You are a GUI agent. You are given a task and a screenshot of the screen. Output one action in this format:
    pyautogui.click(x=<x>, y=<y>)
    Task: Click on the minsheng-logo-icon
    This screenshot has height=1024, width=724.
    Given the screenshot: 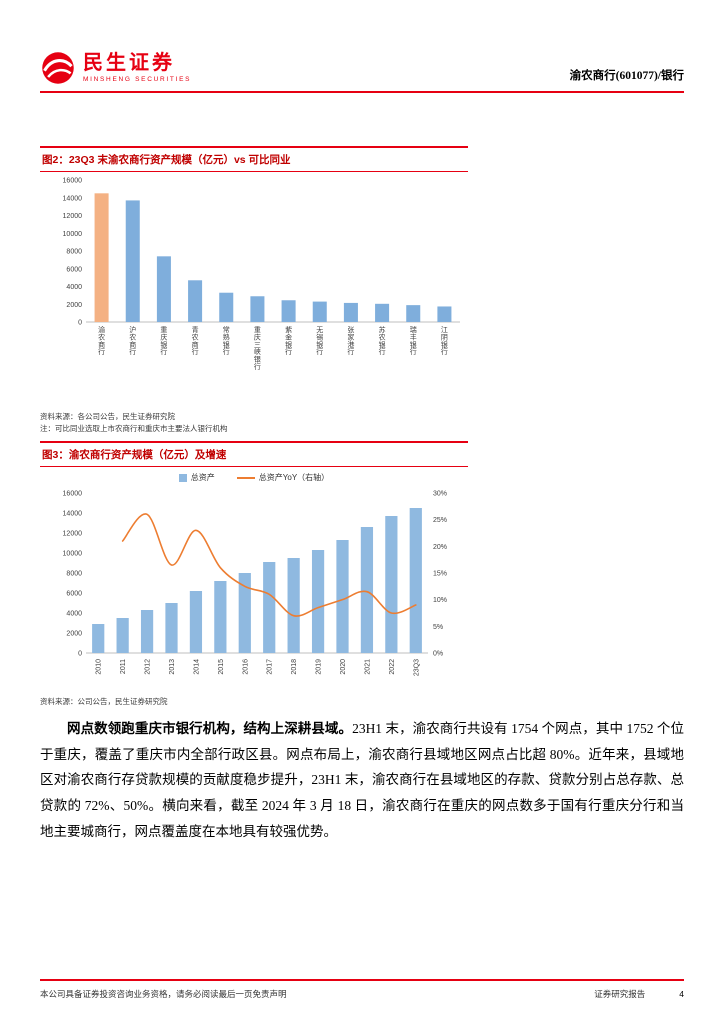 What is the action you would take?
    pyautogui.click(x=58, y=68)
    